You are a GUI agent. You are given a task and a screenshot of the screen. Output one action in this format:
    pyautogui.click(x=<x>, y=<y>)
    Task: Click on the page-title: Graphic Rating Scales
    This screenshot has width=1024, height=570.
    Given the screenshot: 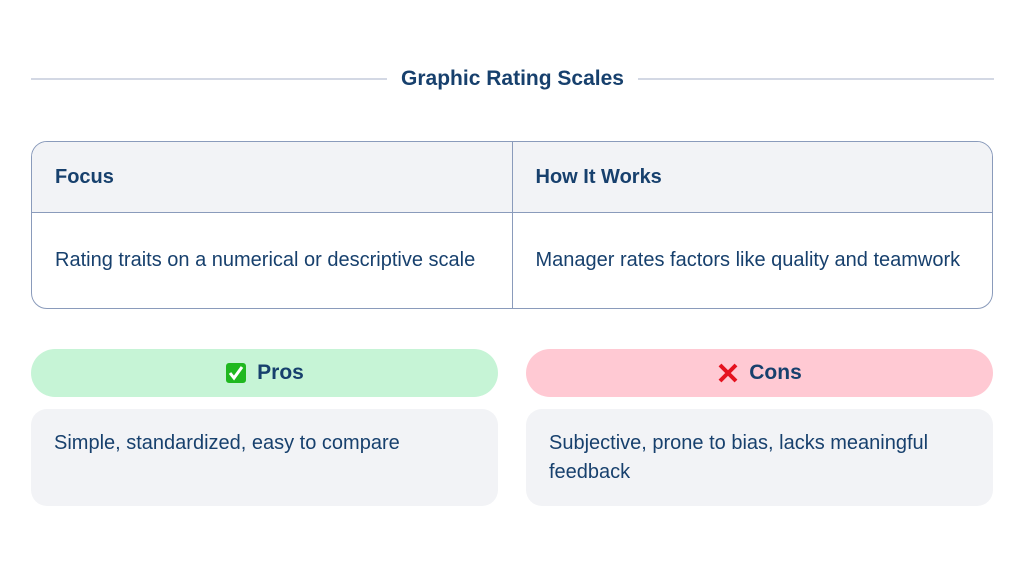 What is the action you would take?
    pyautogui.click(x=512, y=78)
    